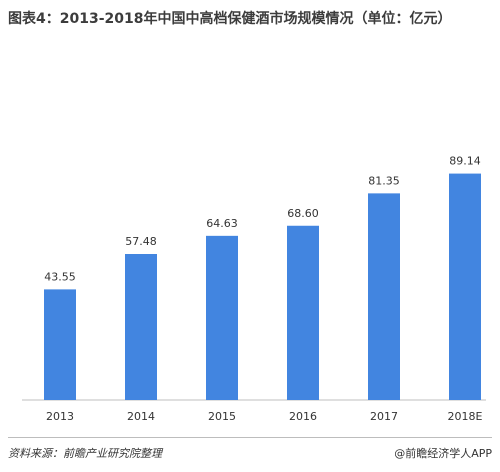  What do you see at coordinates (443, 453) in the screenshot?
I see `brand-credit: @前瞻经济学人APP` at bounding box center [443, 453].